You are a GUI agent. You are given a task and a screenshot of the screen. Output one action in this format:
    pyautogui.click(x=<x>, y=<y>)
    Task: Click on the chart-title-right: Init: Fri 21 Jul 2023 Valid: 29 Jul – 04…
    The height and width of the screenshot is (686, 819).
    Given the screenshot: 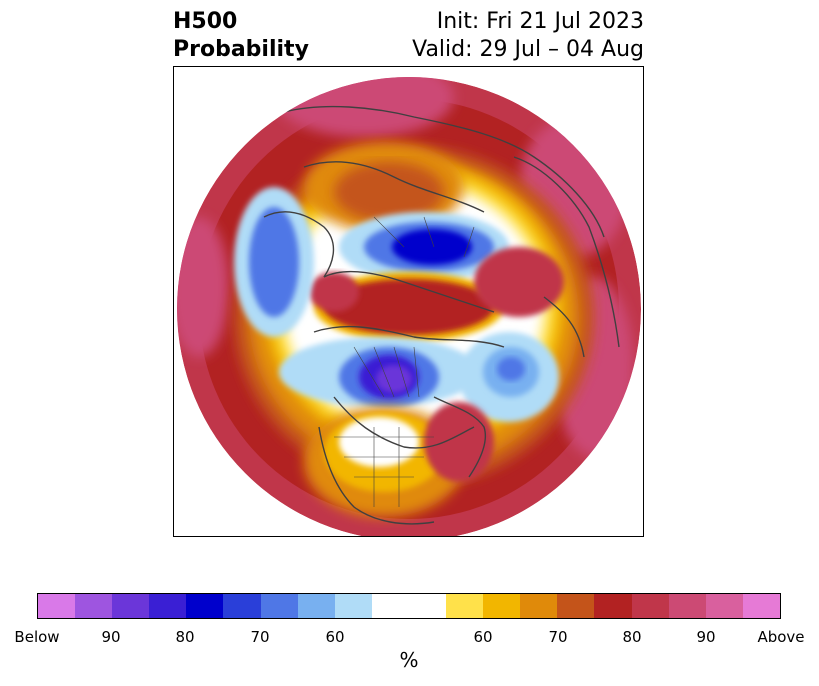 What is the action you would take?
    pyautogui.click(x=528, y=36)
    